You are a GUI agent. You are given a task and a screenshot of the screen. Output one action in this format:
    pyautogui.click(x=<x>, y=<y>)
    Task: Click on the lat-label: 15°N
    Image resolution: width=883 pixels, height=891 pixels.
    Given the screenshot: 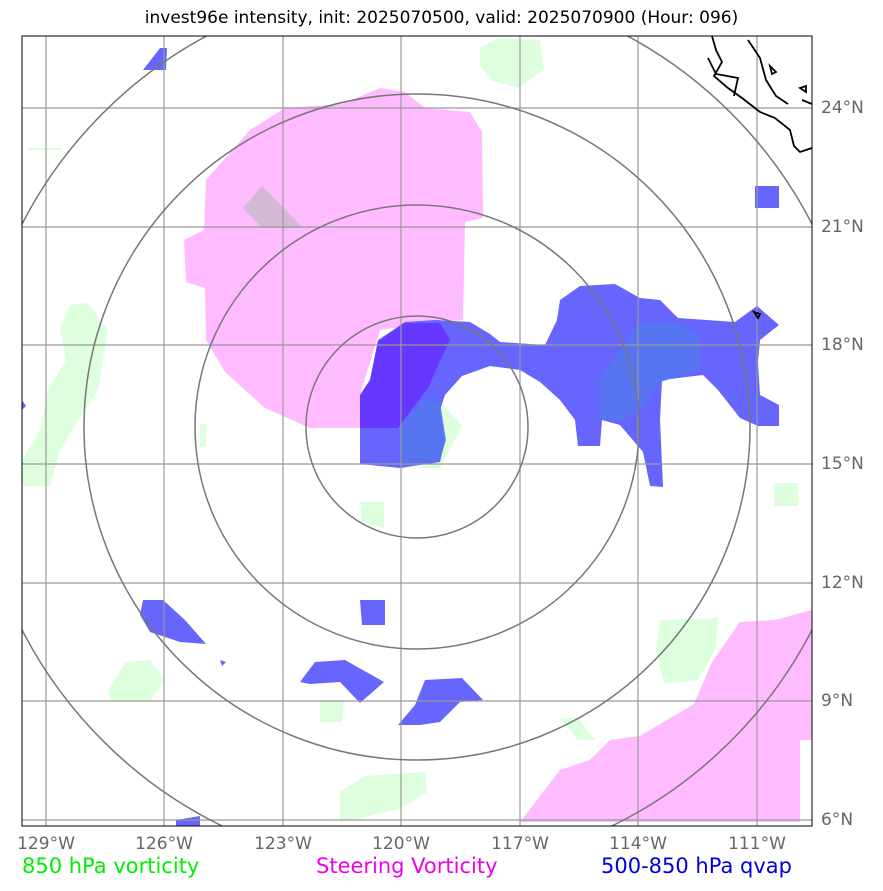 What is the action you would take?
    pyautogui.click(x=842, y=464)
    